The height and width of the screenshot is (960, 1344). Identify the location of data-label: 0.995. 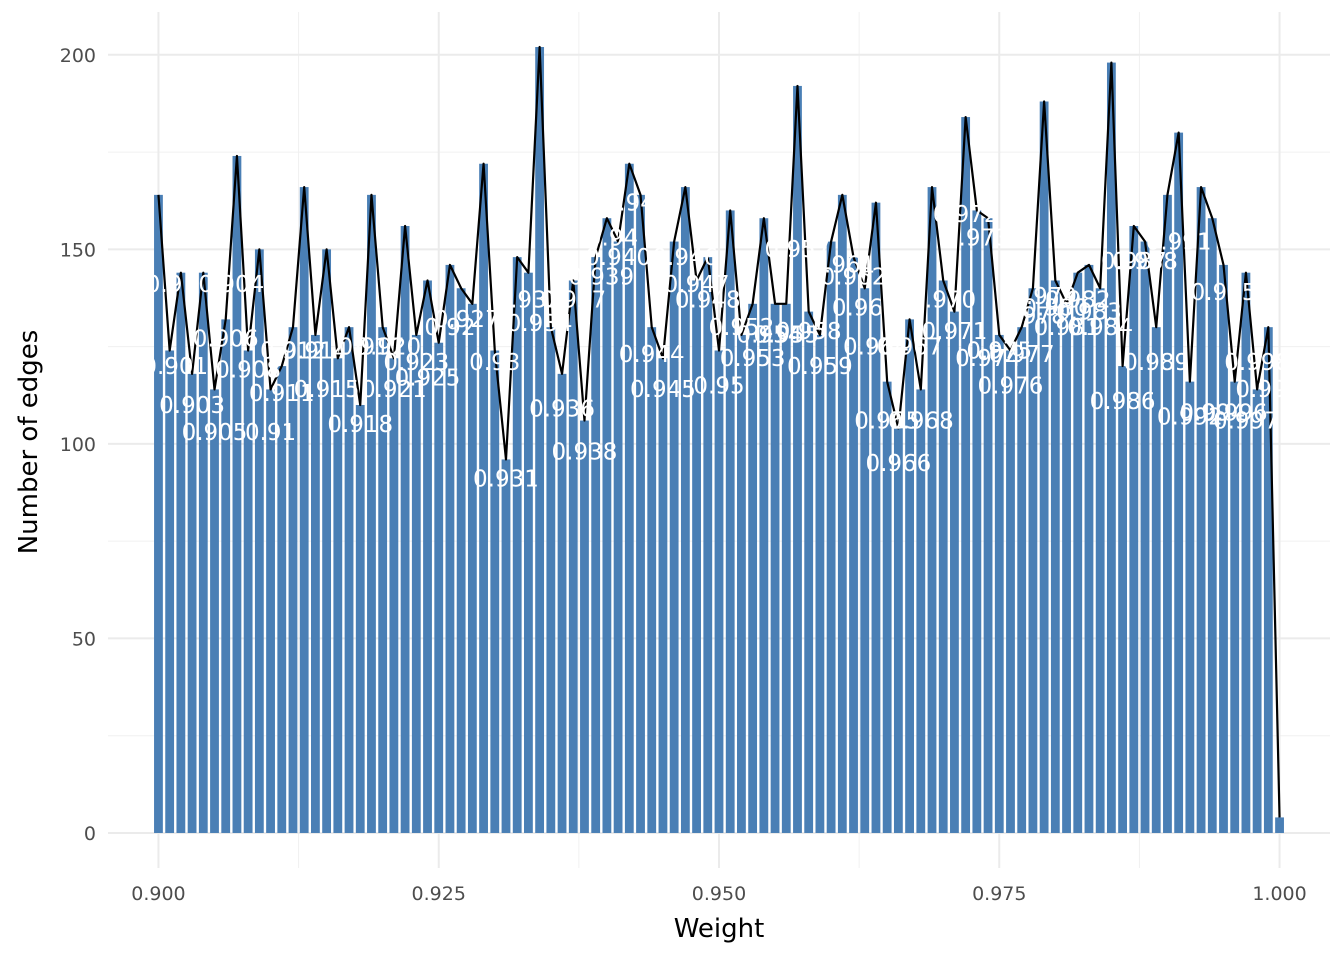
(1224, 293).